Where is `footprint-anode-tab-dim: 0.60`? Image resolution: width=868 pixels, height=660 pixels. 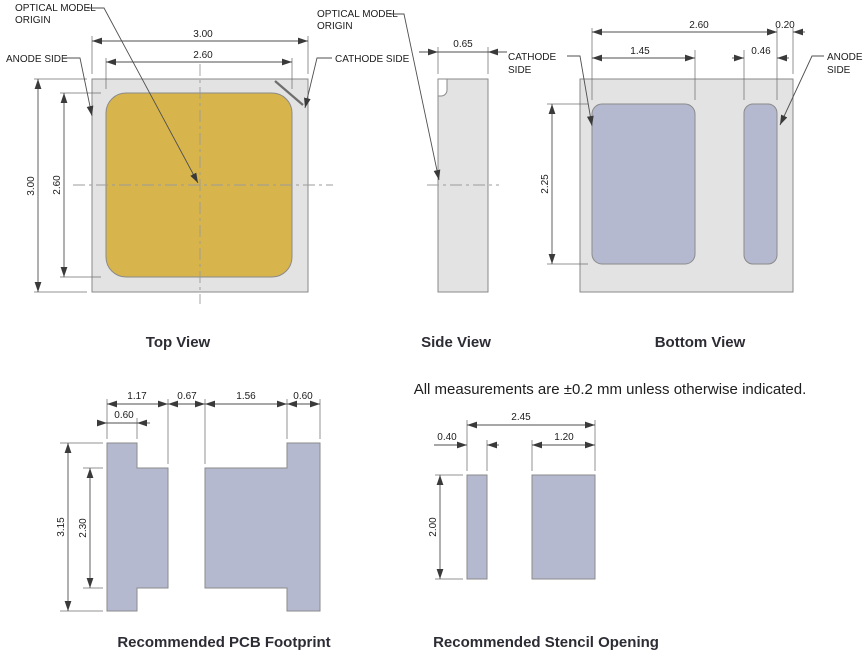
footprint-anode-tab-dim: 0.60 is located at coordinates (303, 396).